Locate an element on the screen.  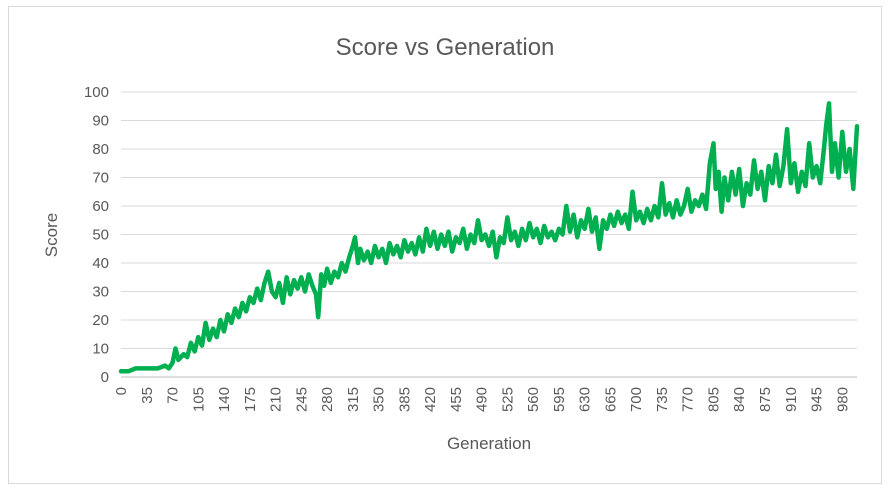
x-tick-label: 0 is located at coordinates (121, 391).